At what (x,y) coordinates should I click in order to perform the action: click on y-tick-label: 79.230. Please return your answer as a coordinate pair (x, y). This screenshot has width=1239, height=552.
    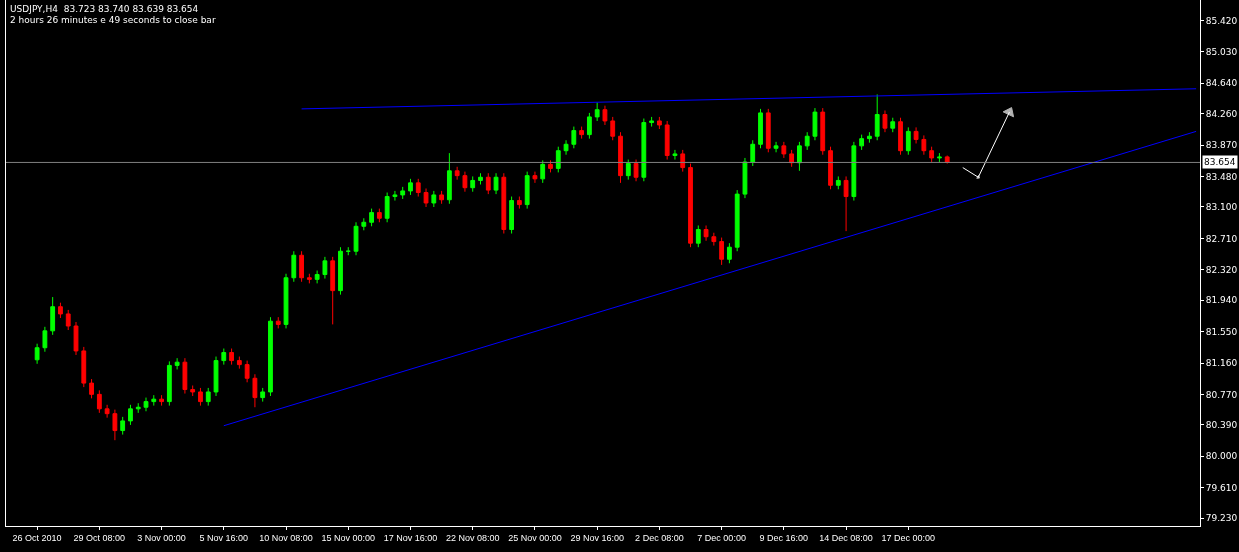
    Looking at the image, I should click on (1221, 518).